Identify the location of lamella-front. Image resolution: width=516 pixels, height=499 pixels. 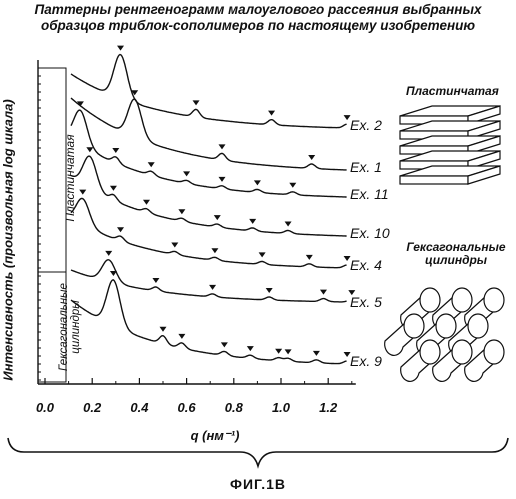
(434, 180).